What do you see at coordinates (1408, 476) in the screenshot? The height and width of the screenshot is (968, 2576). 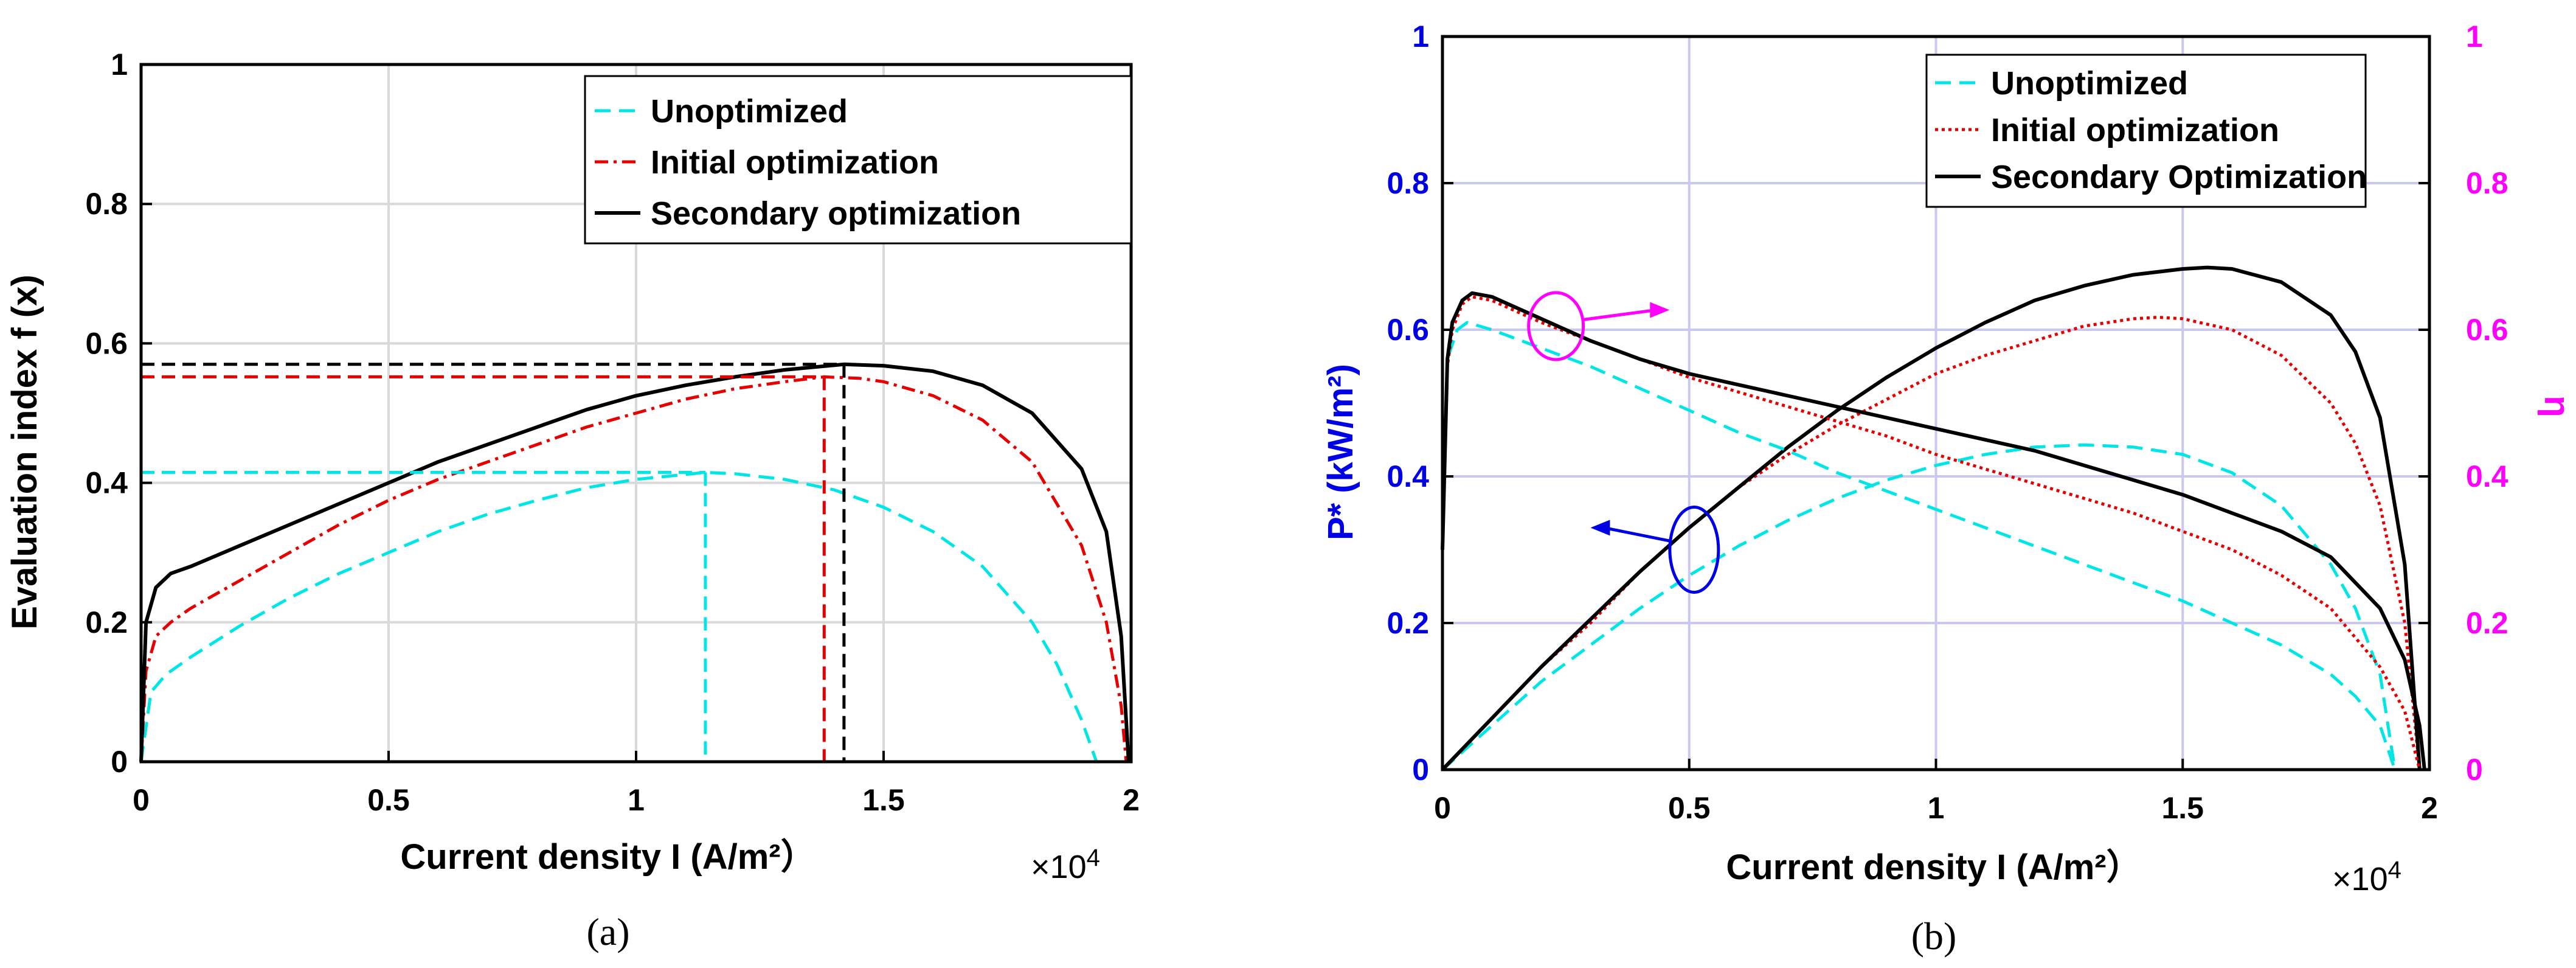 I see `y-tick-label-b: 0.4` at bounding box center [1408, 476].